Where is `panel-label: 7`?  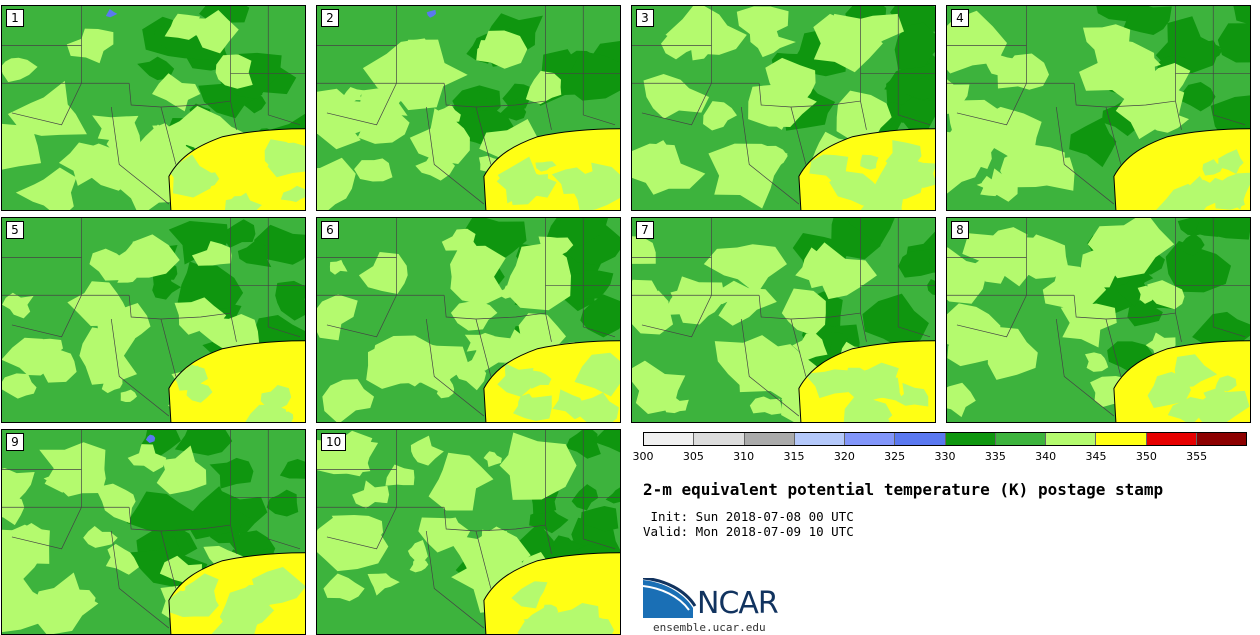 panel-label: 7 is located at coordinates (645, 230).